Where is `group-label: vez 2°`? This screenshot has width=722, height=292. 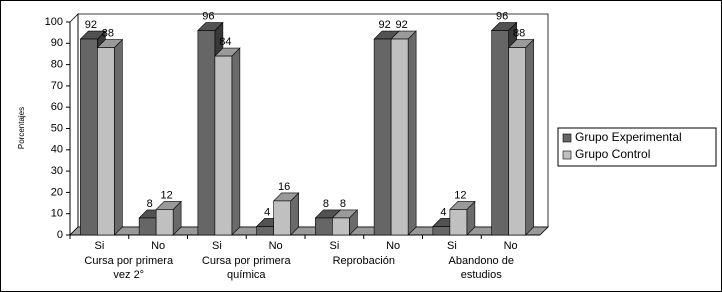 group-label: vez 2° is located at coordinates (128, 275).